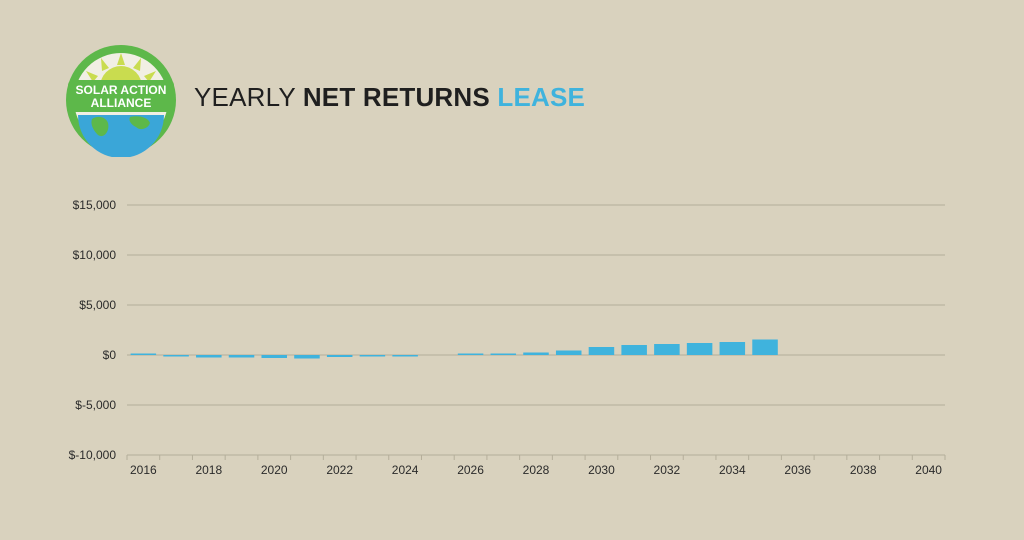 Image resolution: width=1024 pixels, height=540 pixels. What do you see at coordinates (568, 352) in the screenshot?
I see `bar-2029` at bounding box center [568, 352].